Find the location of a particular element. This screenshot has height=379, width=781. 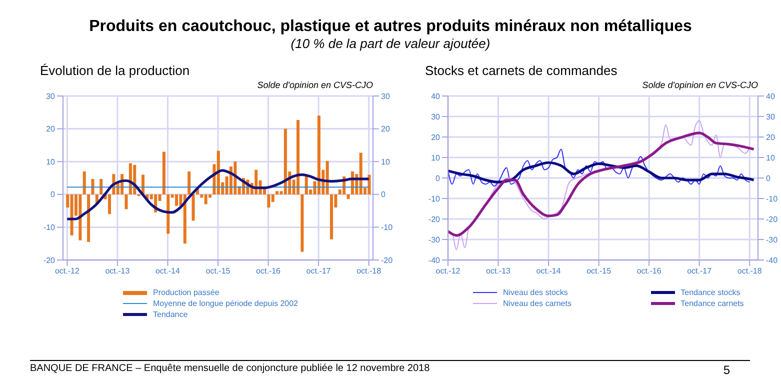

legend-label: Tendance stocks is located at coordinates (710, 292).